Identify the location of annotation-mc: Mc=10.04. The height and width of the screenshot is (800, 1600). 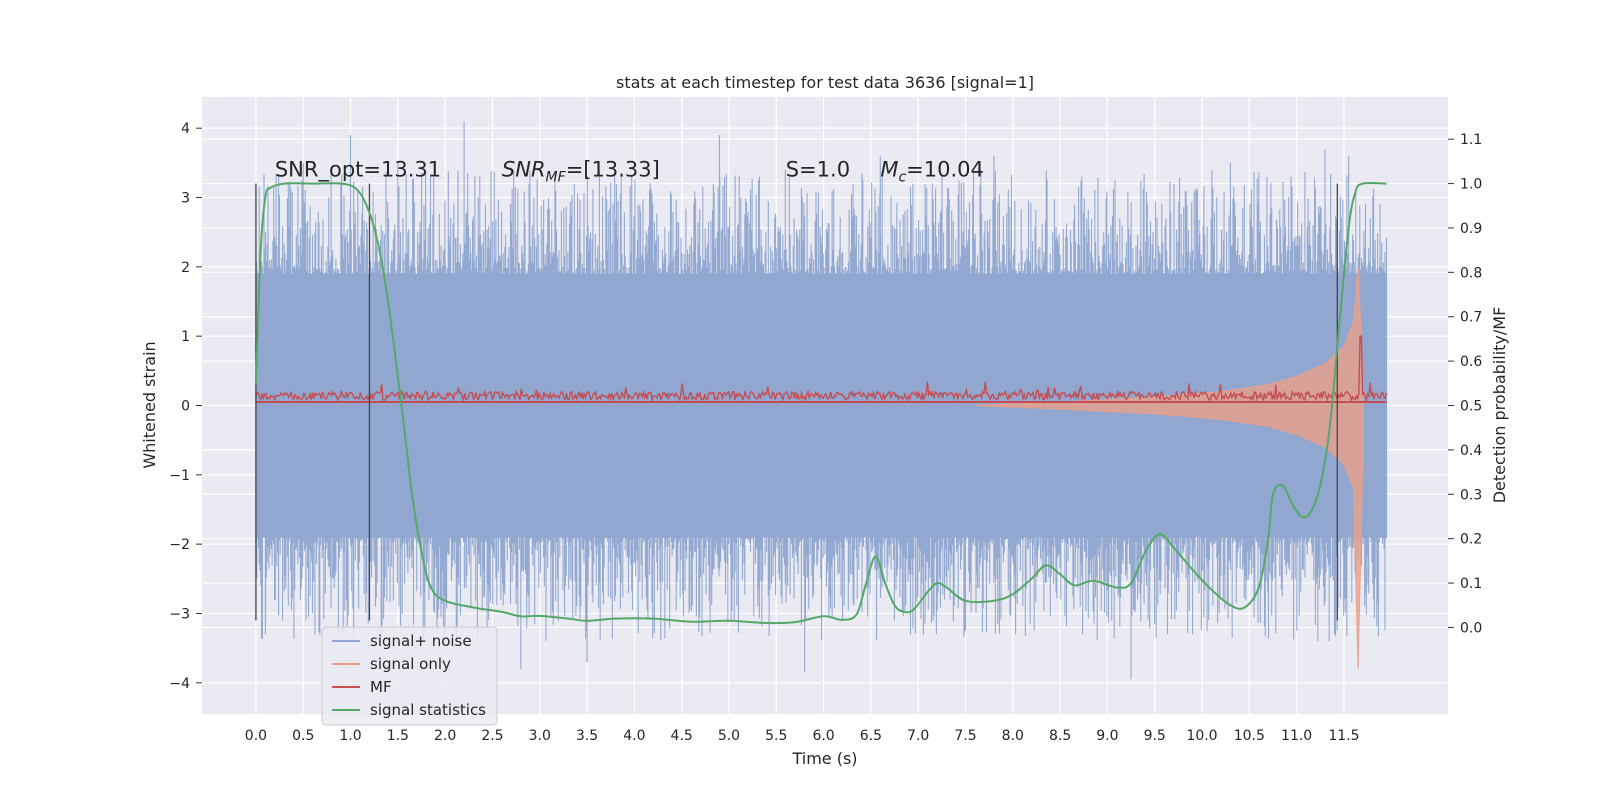
(932, 172).